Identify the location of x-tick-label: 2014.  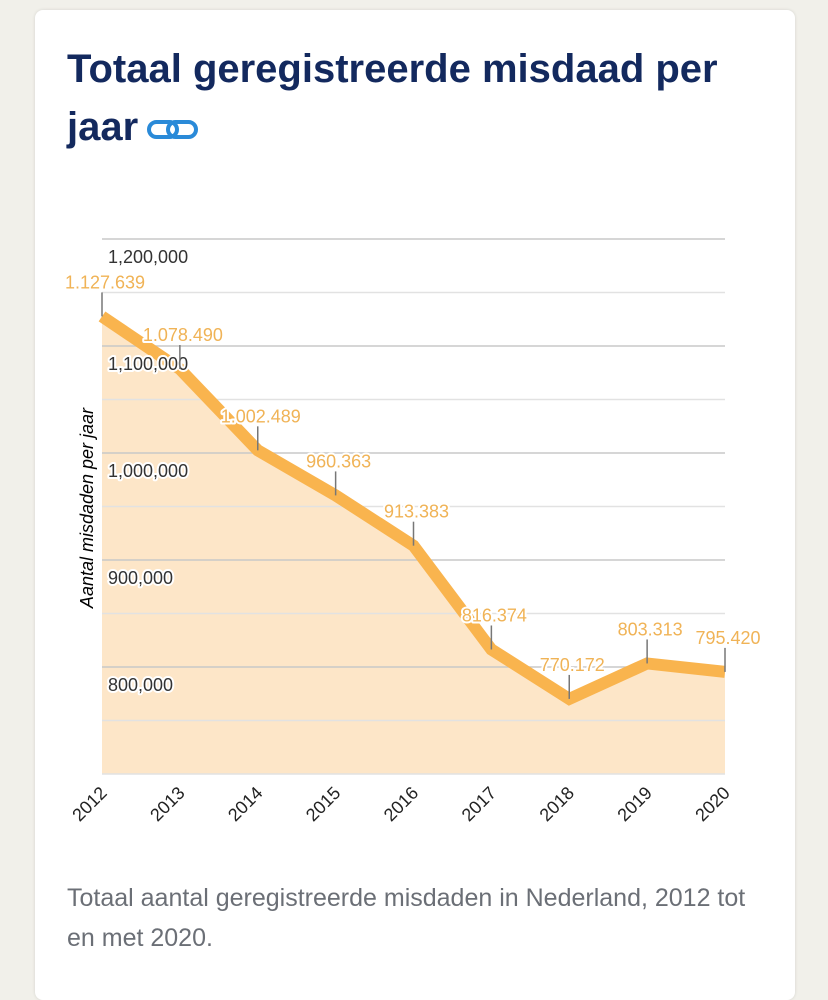
(245, 804).